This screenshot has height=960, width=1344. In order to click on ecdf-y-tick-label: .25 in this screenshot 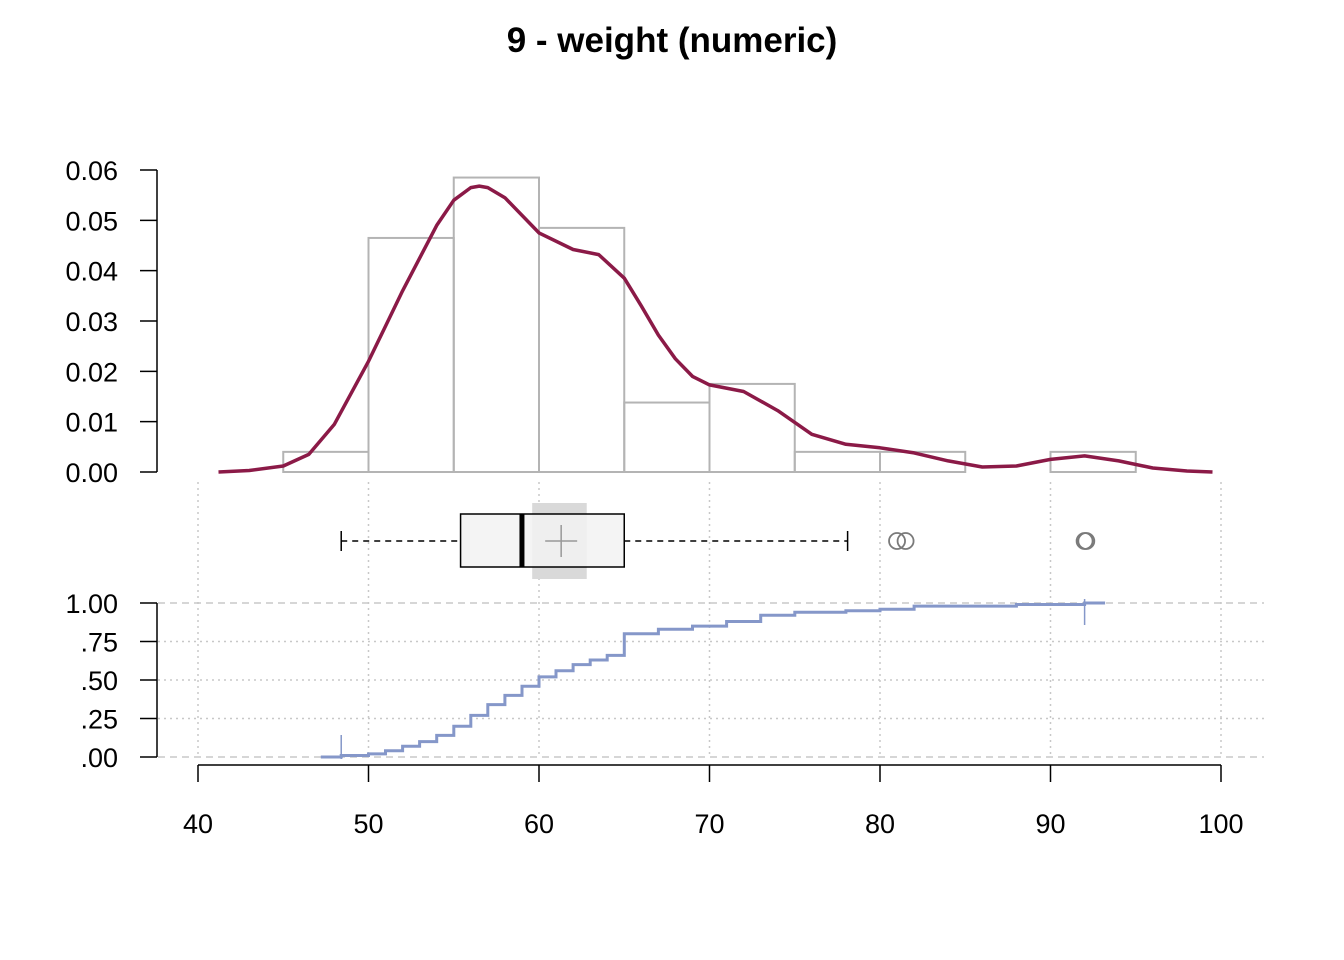, I will do `click(99, 720)`.